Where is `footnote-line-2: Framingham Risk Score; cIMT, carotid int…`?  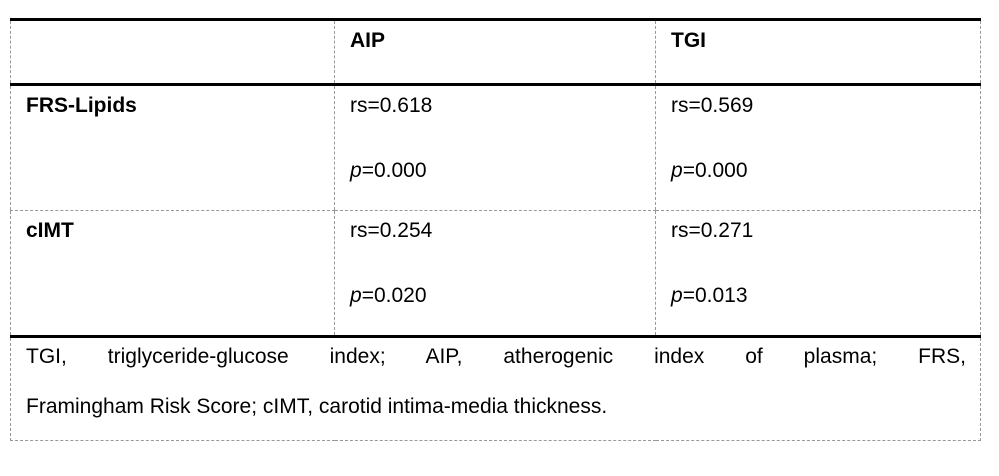 footnote-line-2: Framingham Risk Score; cIMT, carotid int… is located at coordinates (317, 406).